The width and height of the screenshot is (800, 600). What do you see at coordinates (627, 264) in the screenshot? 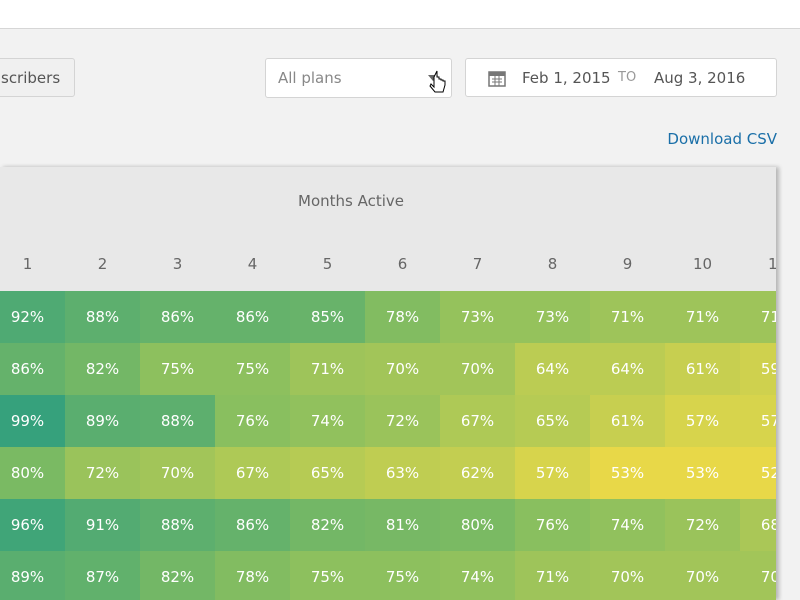
I see `column-header: 9` at bounding box center [627, 264].